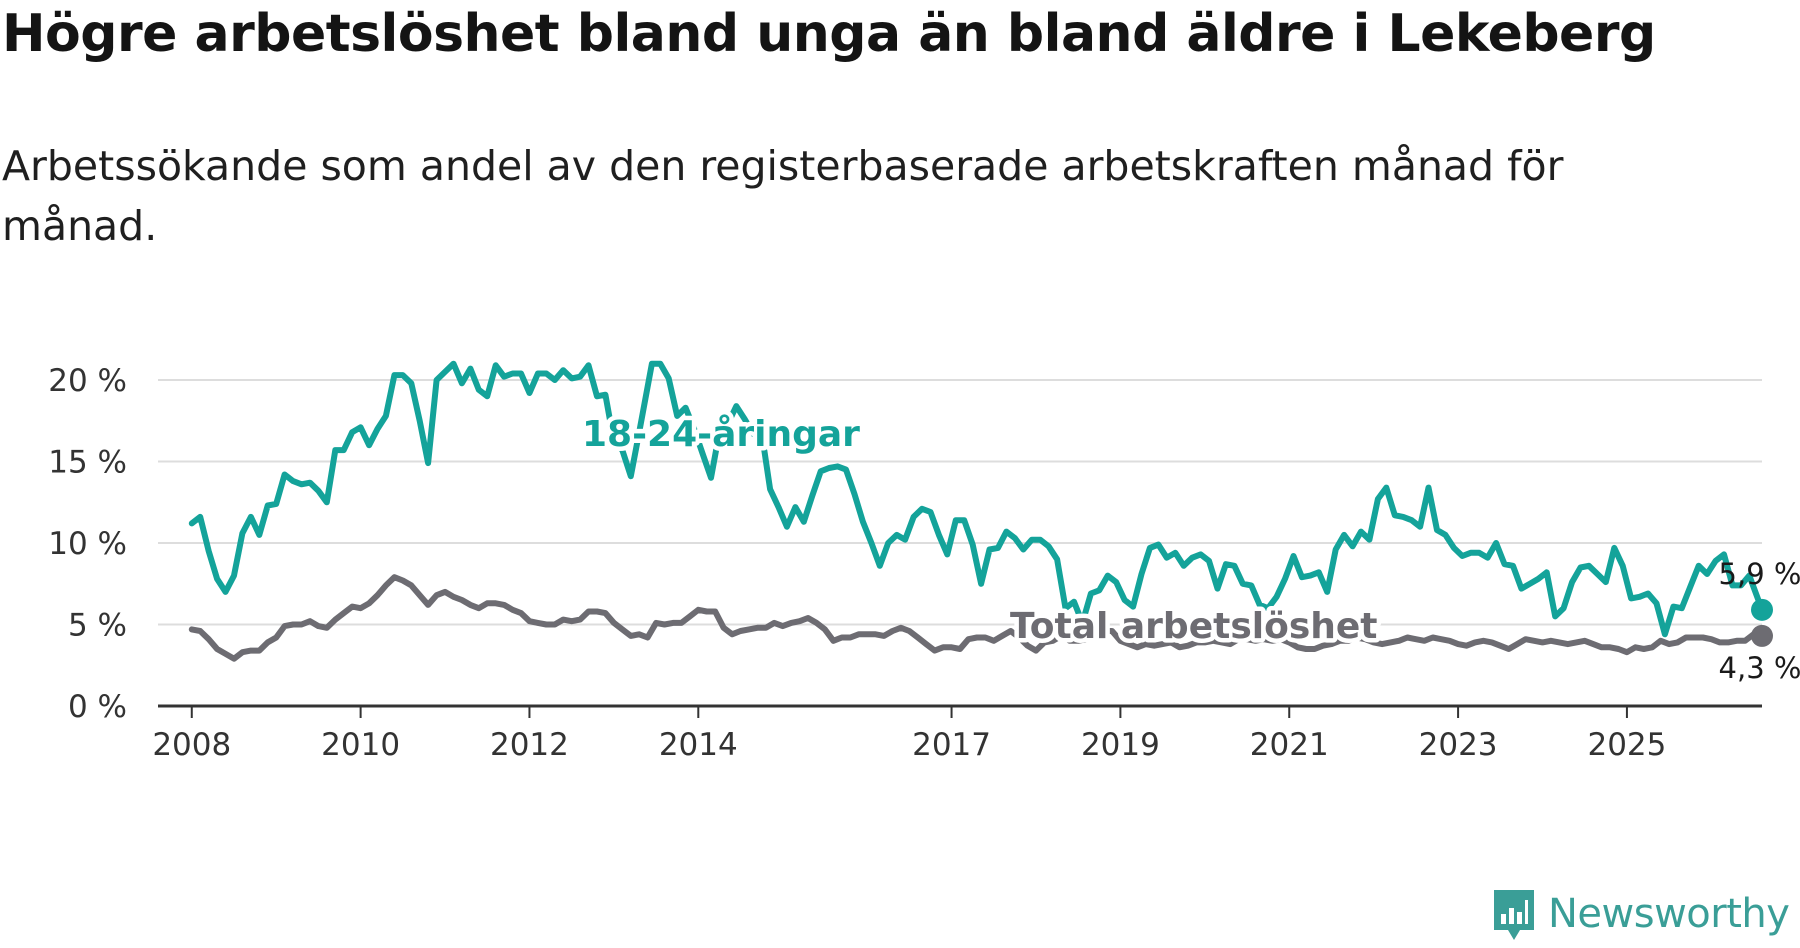 Image resolution: width=1800 pixels, height=948 pixels. I want to click on x-tick-label: 2023, so click(1458, 745).